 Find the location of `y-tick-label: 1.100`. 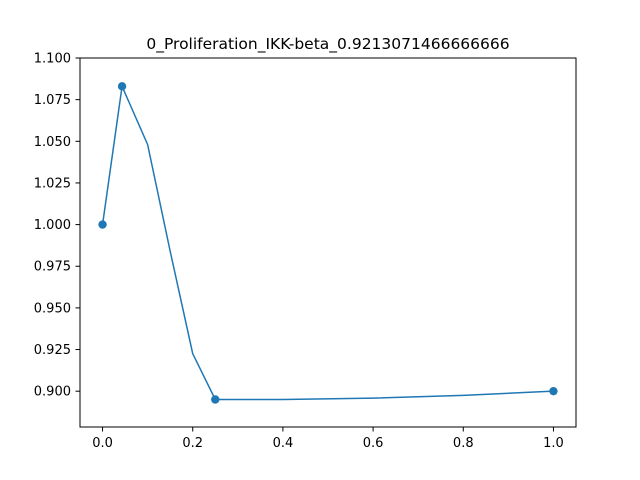

y-tick-label: 1.100 is located at coordinates (52, 59).